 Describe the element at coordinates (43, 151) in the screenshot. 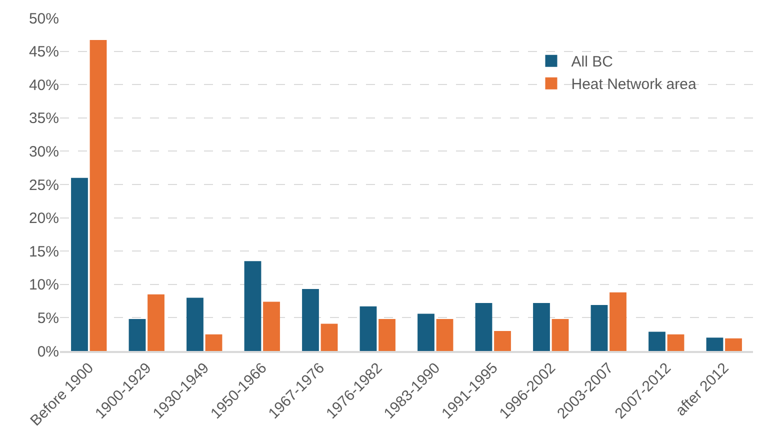

I see `y-tick-label: 30%` at that location.